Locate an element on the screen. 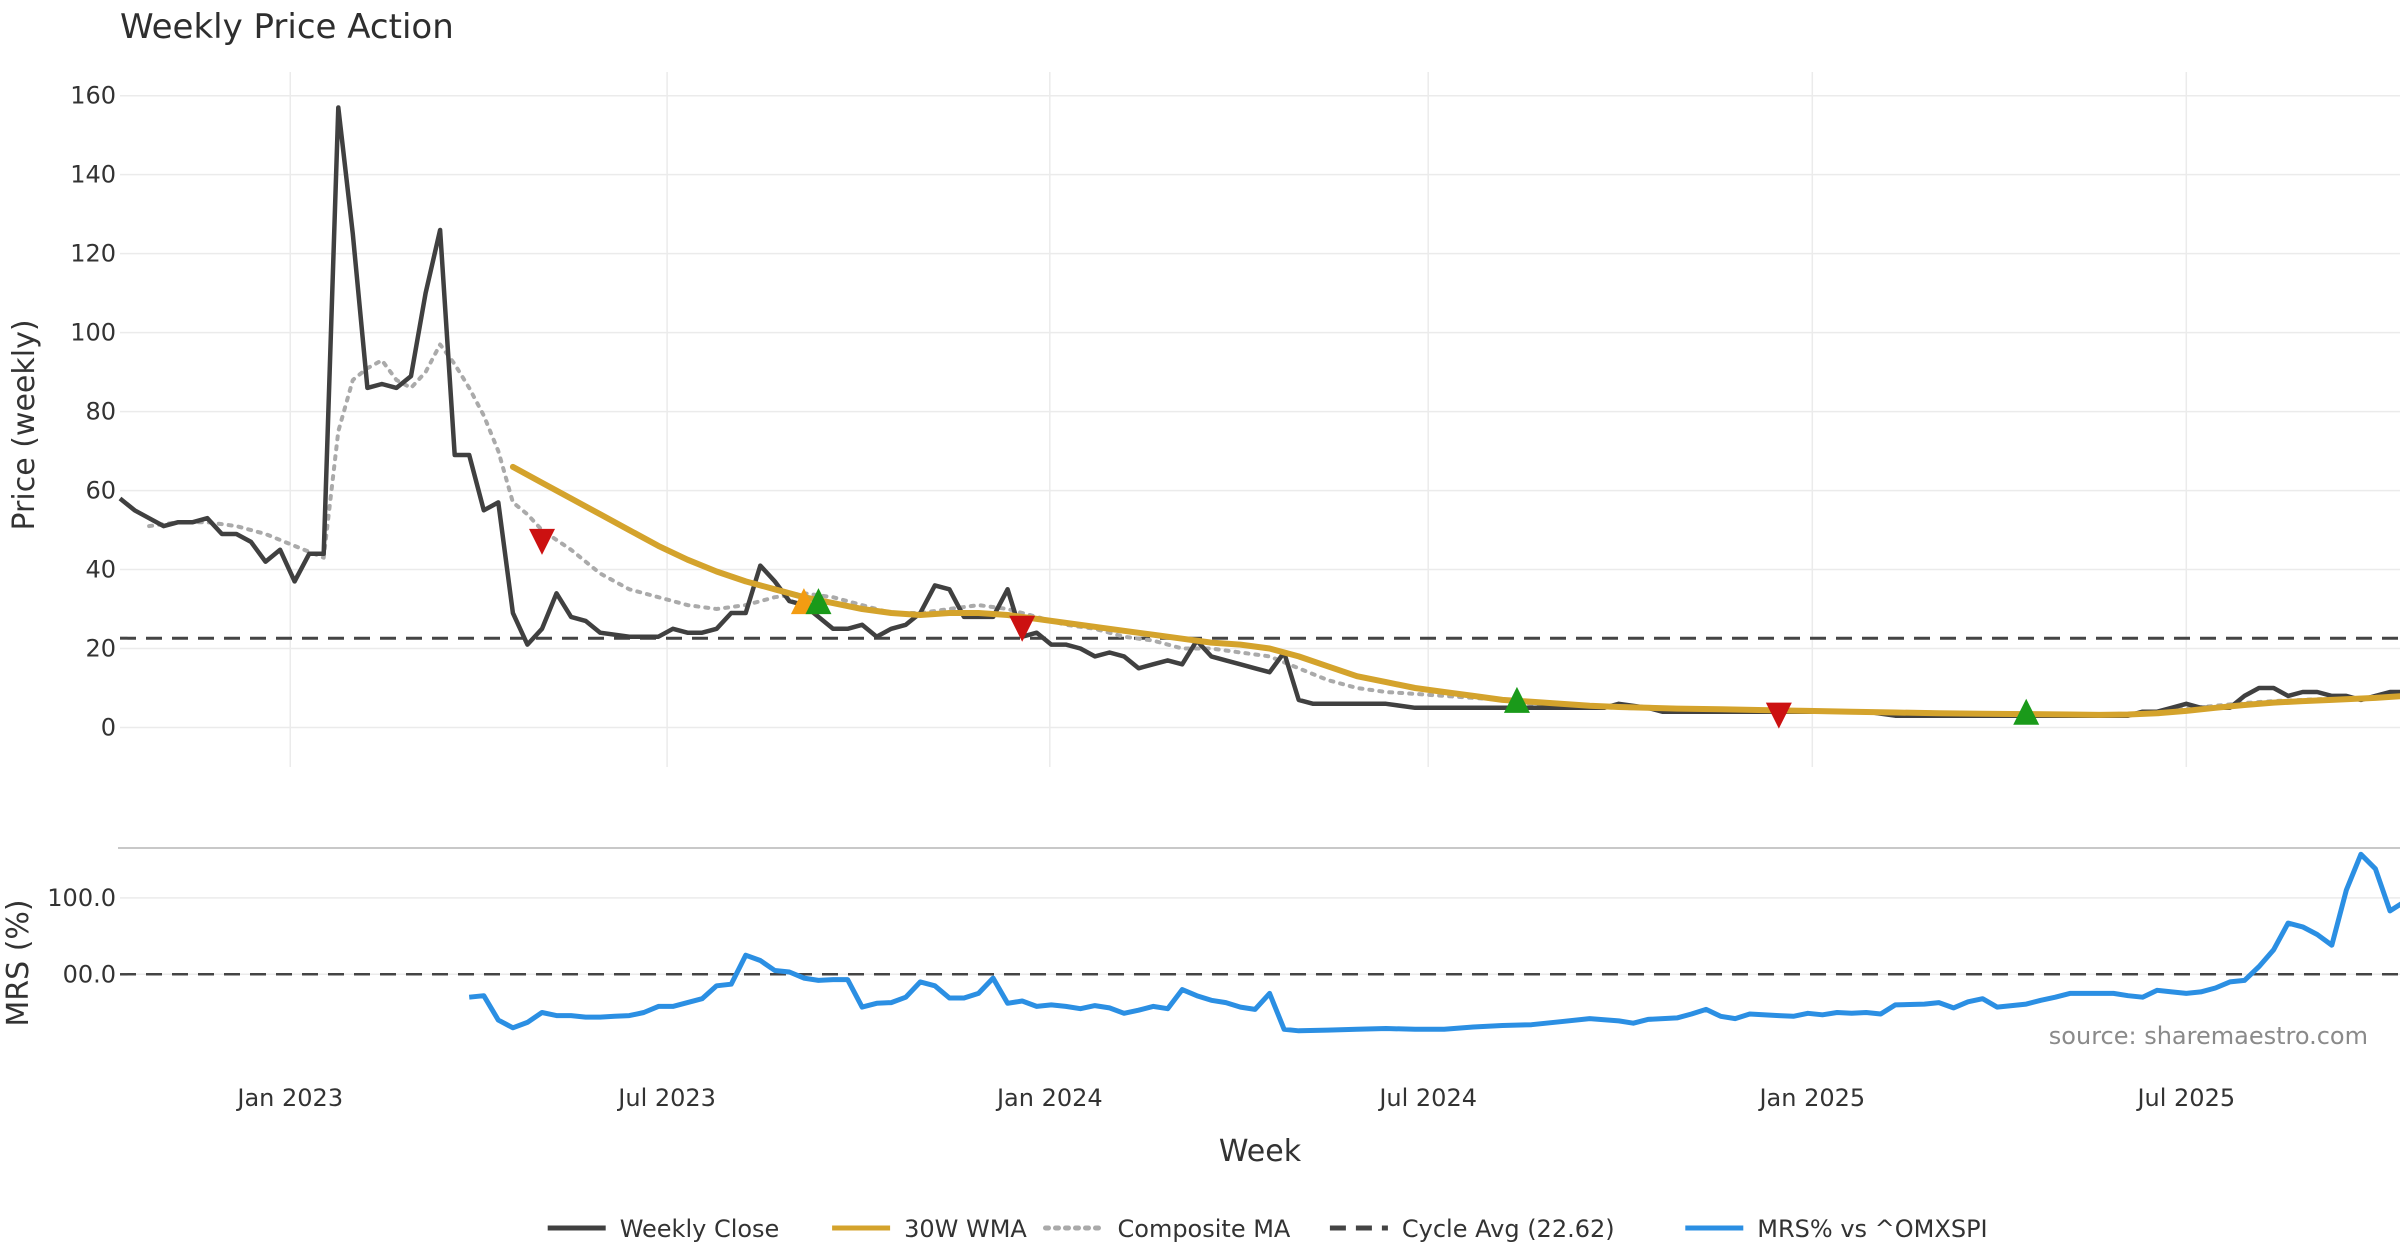 The width and height of the screenshot is (2400, 1260). price-tick-label: 60 is located at coordinates (100, 491).